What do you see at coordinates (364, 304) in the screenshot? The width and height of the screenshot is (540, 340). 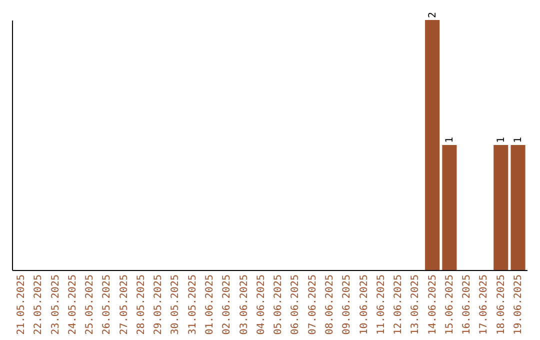 I see `x-tick-label: 10.06.2025` at bounding box center [364, 304].